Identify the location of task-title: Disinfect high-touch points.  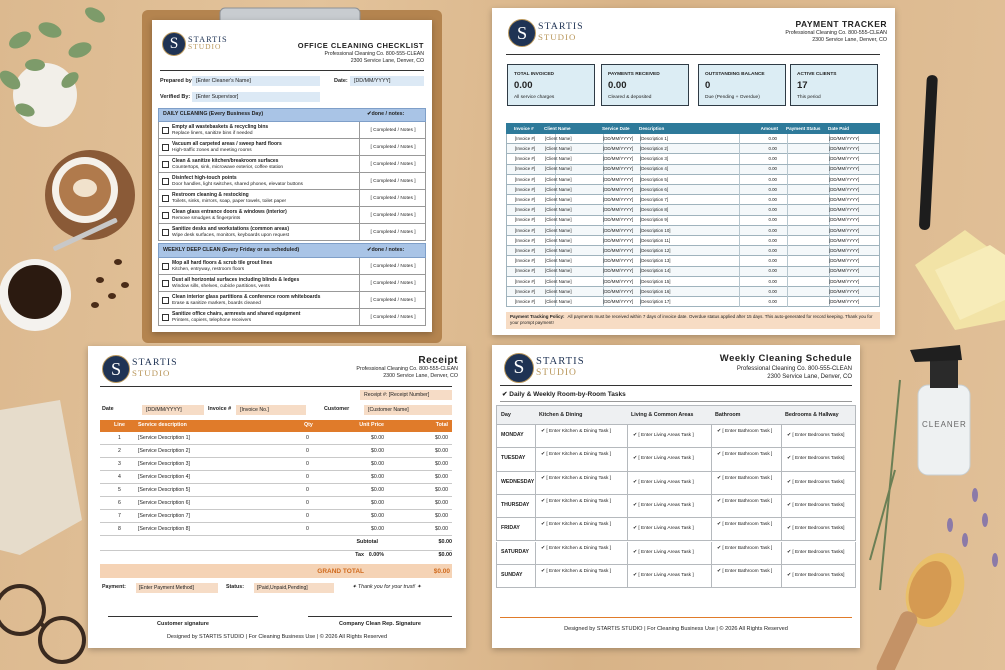
(204, 177).